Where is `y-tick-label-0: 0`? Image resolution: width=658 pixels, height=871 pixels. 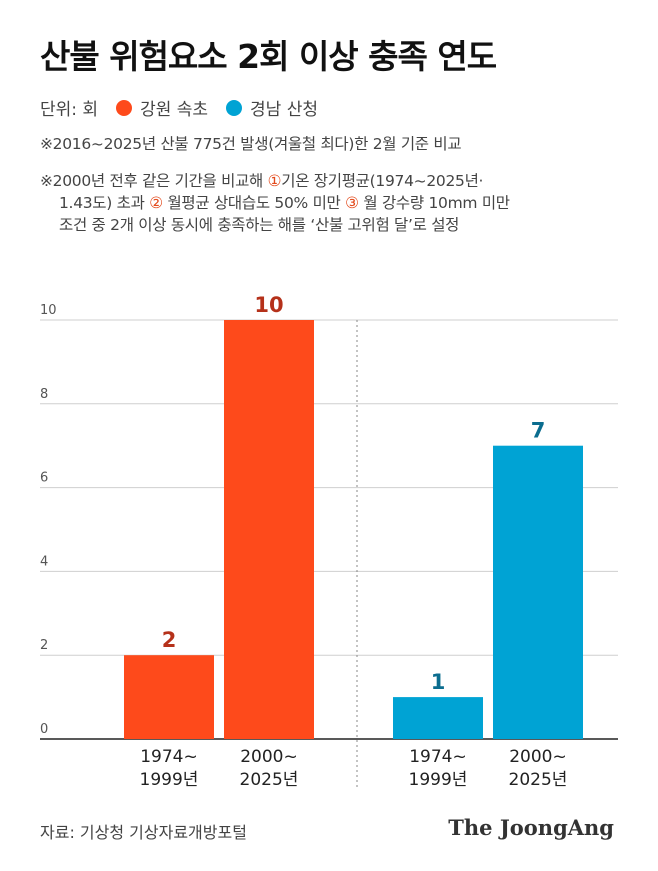 y-tick-label-0: 0 is located at coordinates (44, 729).